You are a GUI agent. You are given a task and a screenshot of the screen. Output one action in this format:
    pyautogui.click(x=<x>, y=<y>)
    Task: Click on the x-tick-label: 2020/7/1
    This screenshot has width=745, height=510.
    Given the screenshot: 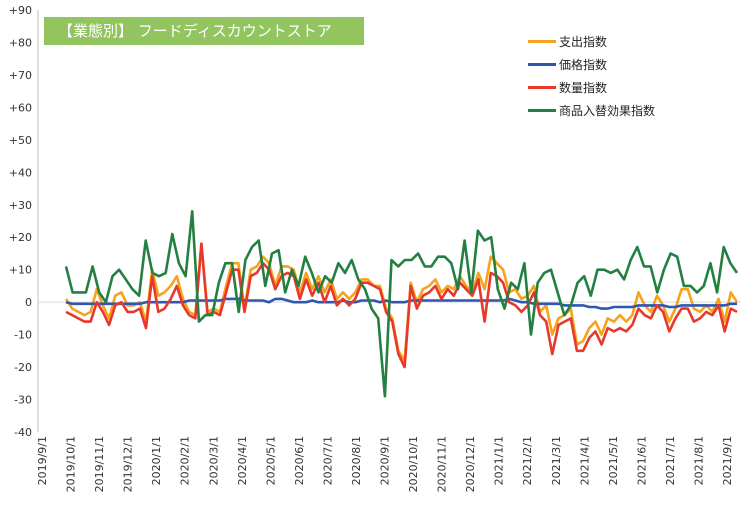 What is the action you would take?
    pyautogui.click(x=327, y=460)
    